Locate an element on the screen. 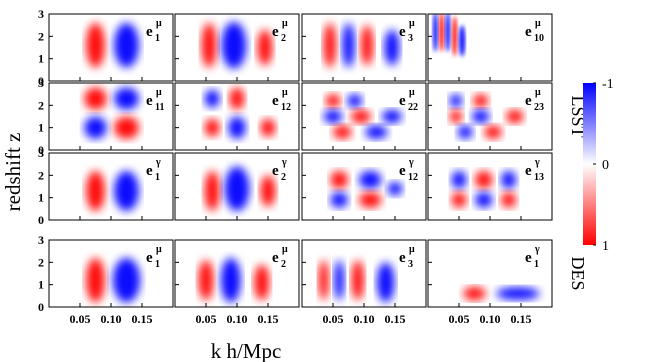 The width and height of the screenshot is (647, 362). panel-label-sub: 10 is located at coordinates (539, 38).